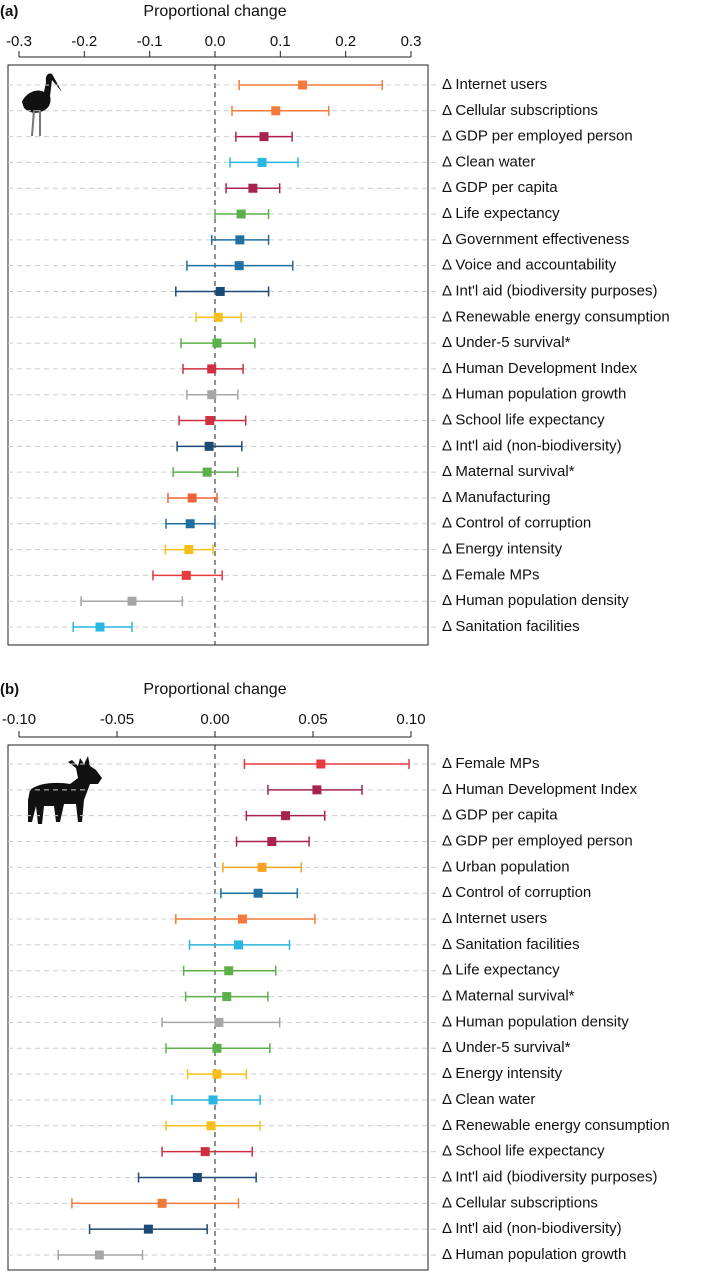  What do you see at coordinates (345, 41) in the screenshot?
I see `x-tick-label: 0.2` at bounding box center [345, 41].